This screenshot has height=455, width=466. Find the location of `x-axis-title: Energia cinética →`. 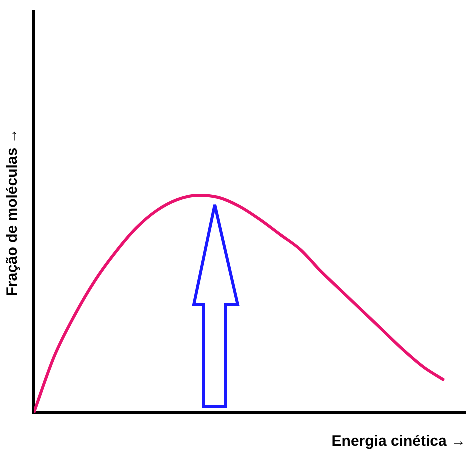

x-axis-title: Energia cinética → is located at coordinates (399, 441).